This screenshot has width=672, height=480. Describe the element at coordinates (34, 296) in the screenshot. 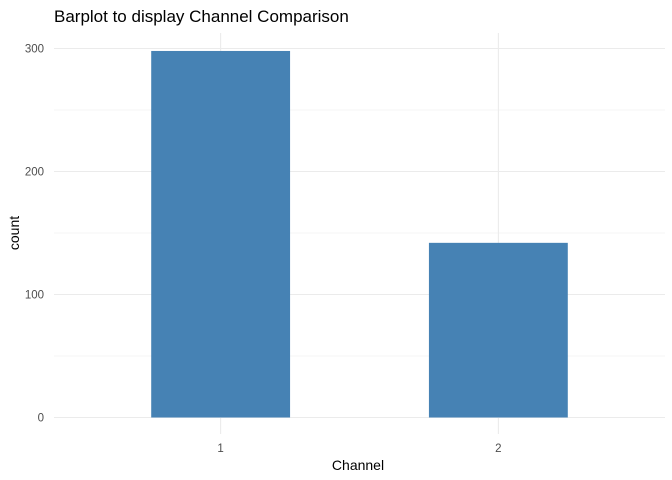

I see `y-tick-label: 100` at that location.